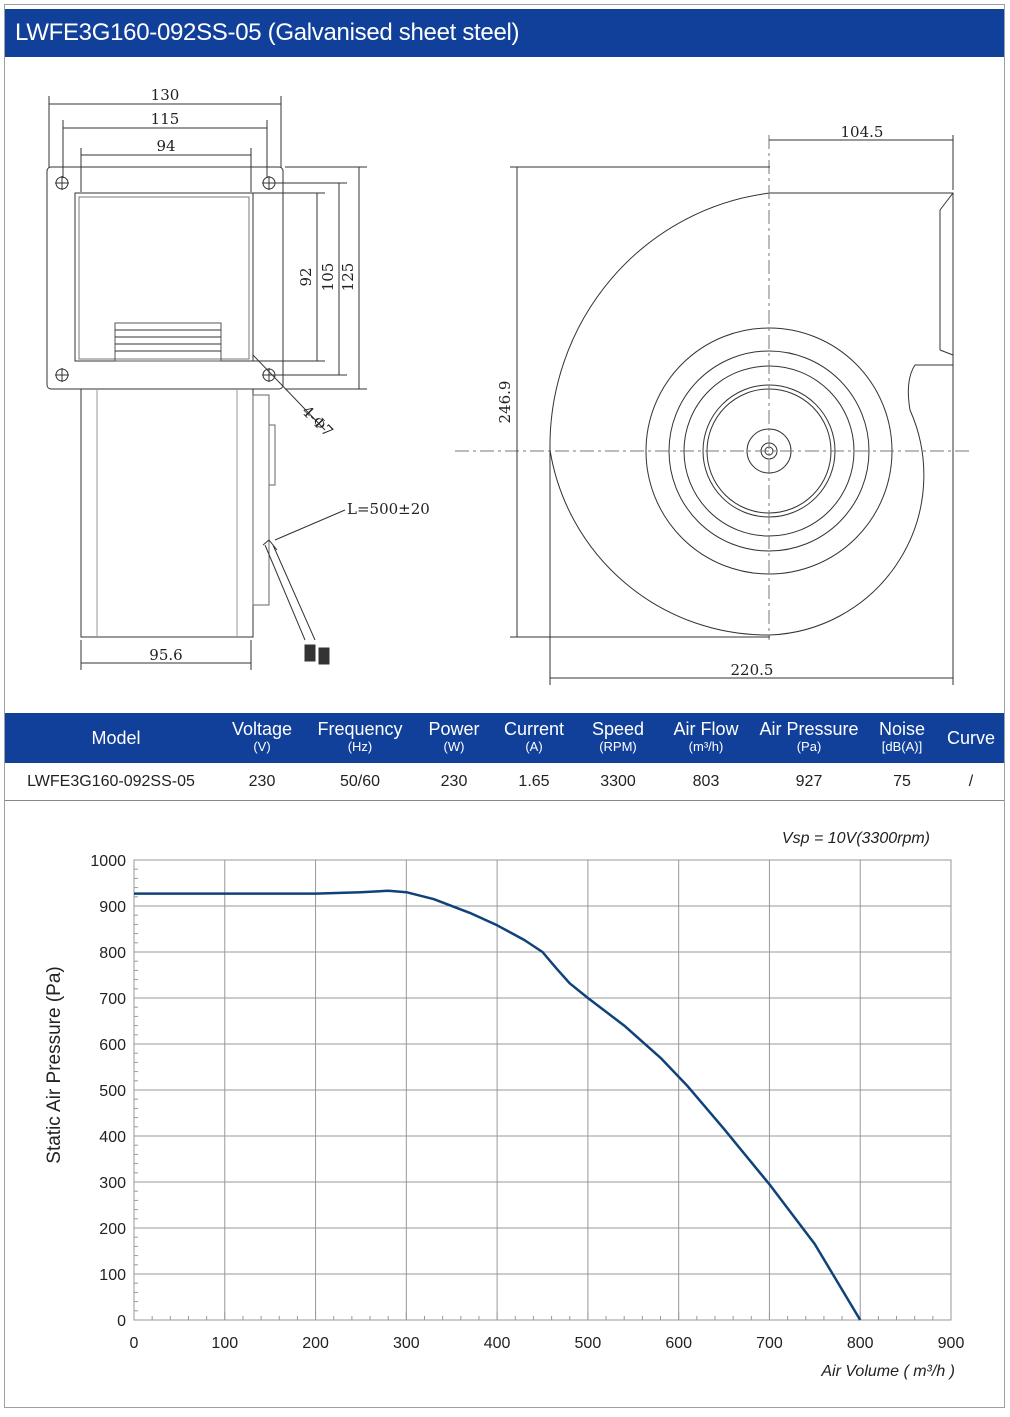 This screenshot has height=1417, width=1010. Describe the element at coordinates (588, 1343) in the screenshot. I see `x-tick-label: 500` at that location.